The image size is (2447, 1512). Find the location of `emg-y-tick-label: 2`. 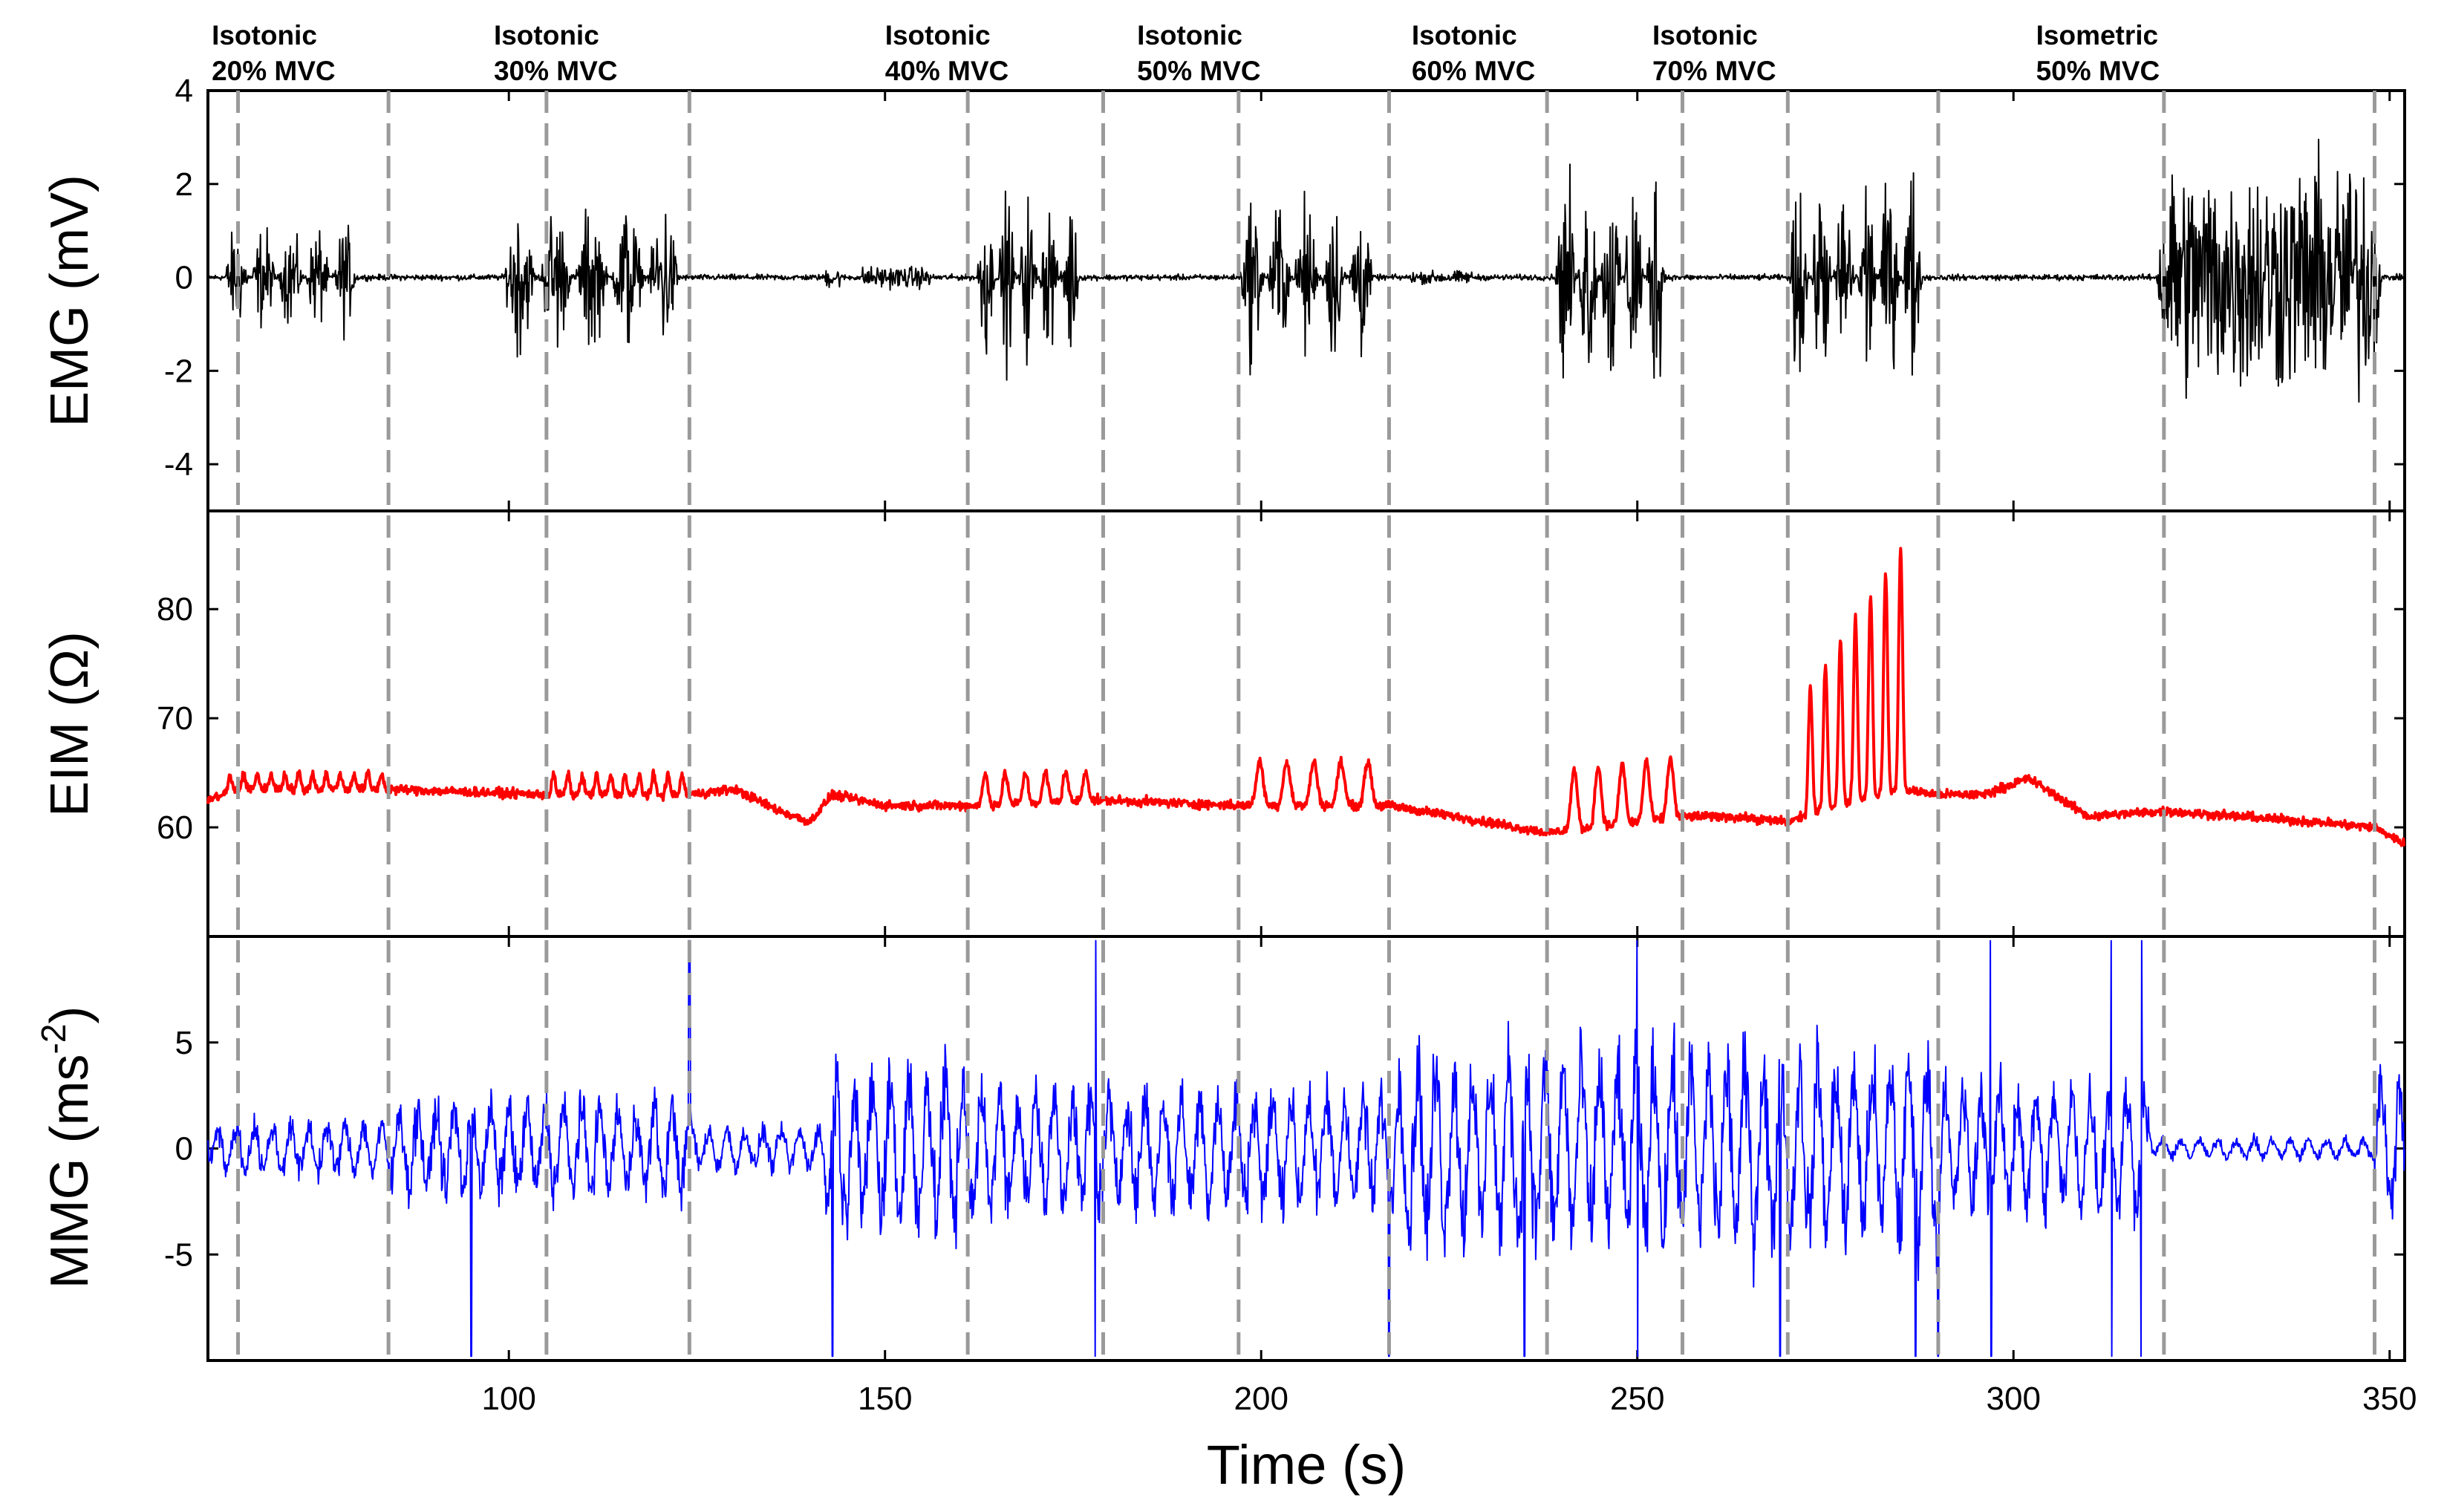

emg-y-tick-label: 2 is located at coordinates (184, 184).